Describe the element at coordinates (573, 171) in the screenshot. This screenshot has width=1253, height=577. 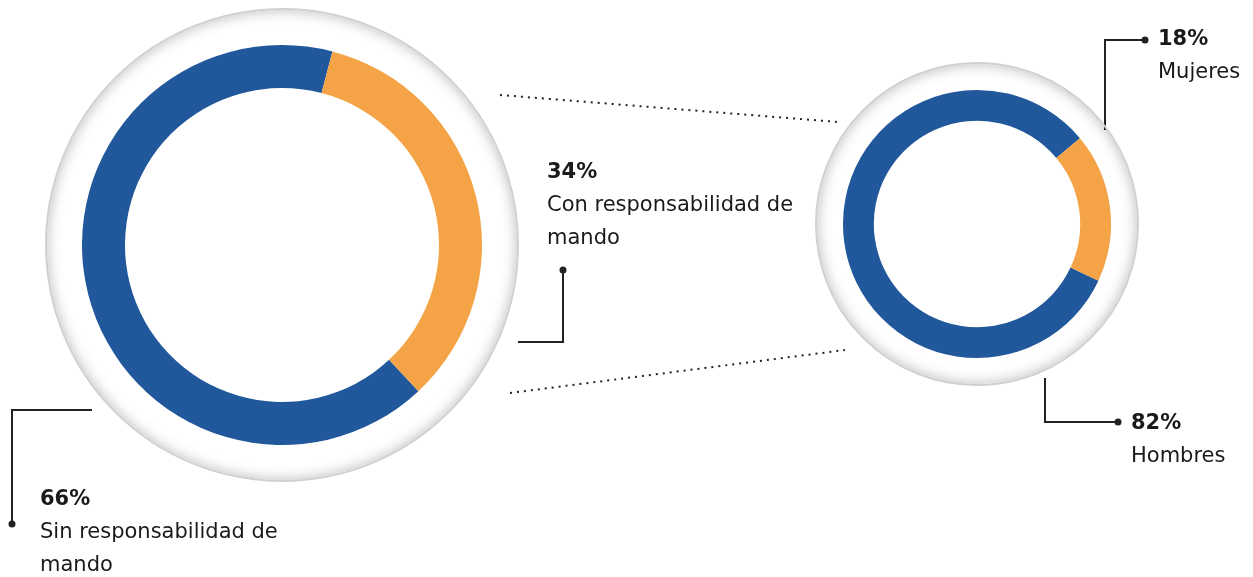
I see `data-label: 34%` at that location.